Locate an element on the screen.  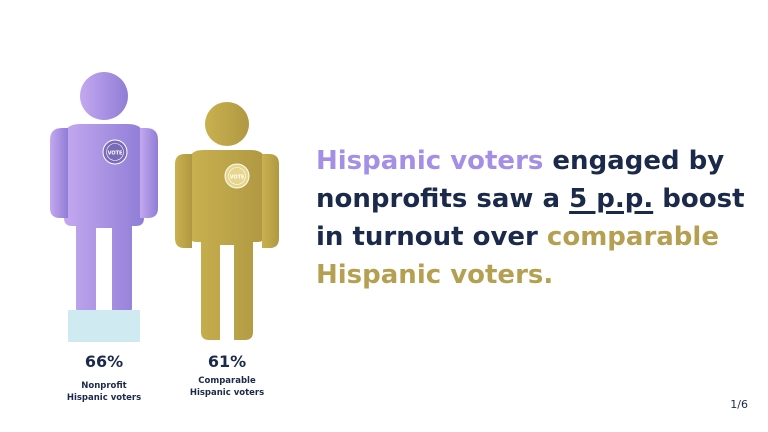
nonprofit-caption-line1: Nonprofit is located at coordinates (104, 386).